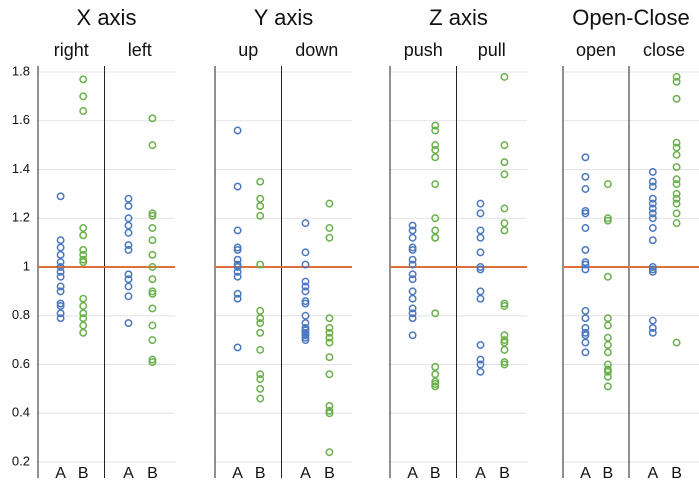 This screenshot has width=699, height=488. What do you see at coordinates (21, 460) in the screenshot?
I see `y-tick-label: 0.2` at bounding box center [21, 460].